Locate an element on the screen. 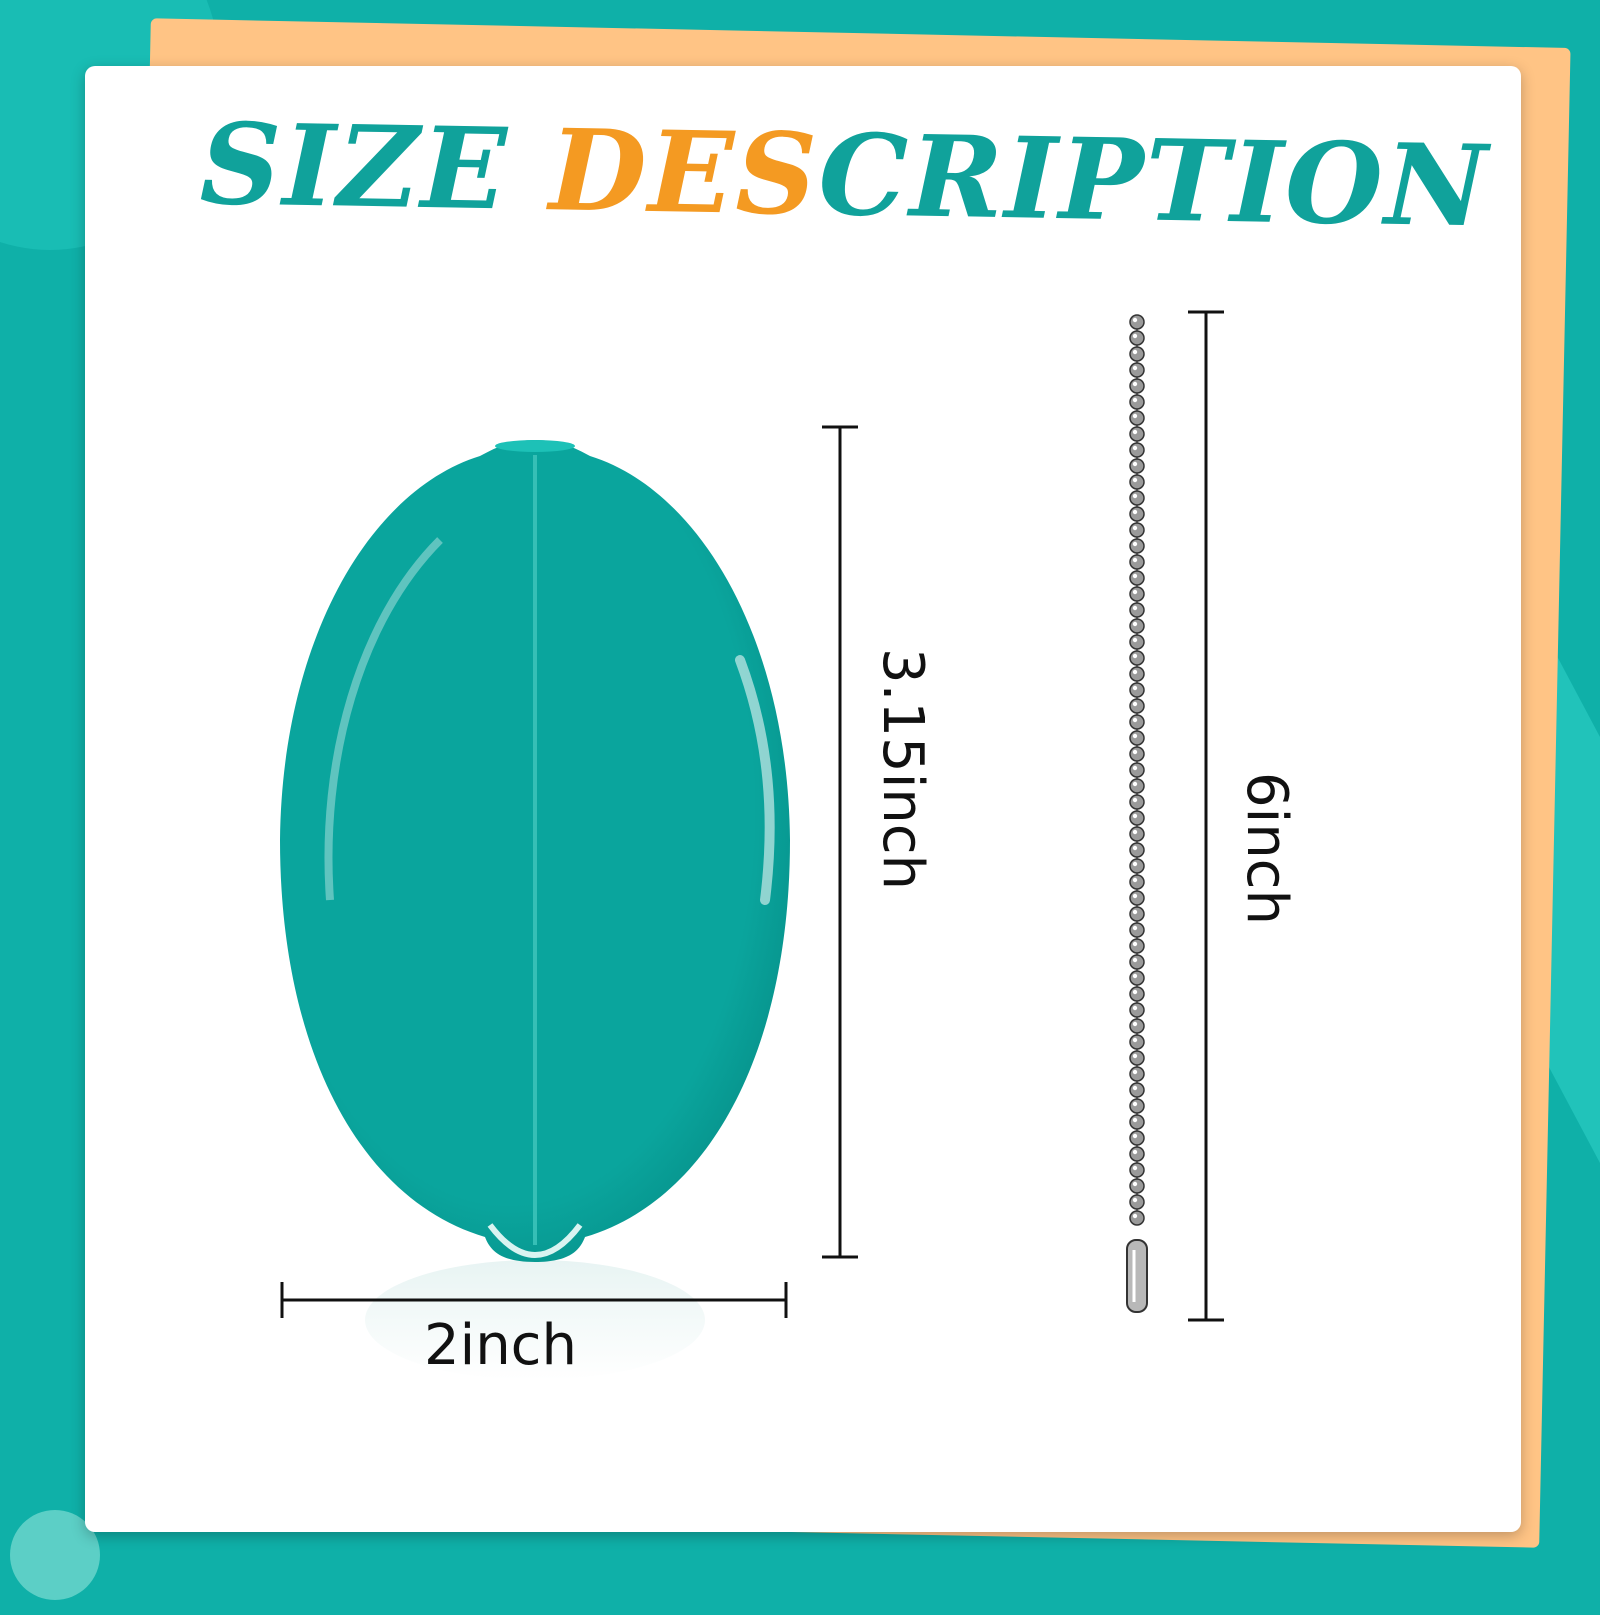  ball-chain-icon is located at coordinates (1137, 813).